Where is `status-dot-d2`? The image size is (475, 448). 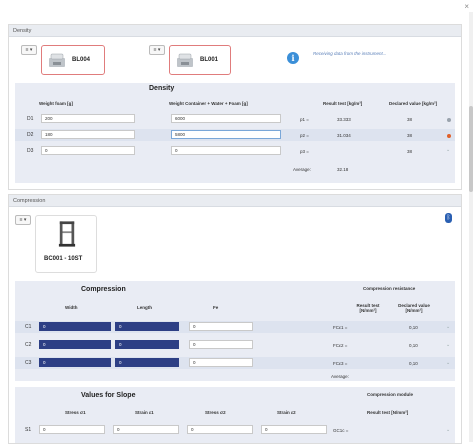 status-dot-d2 is located at coordinates (449, 136).